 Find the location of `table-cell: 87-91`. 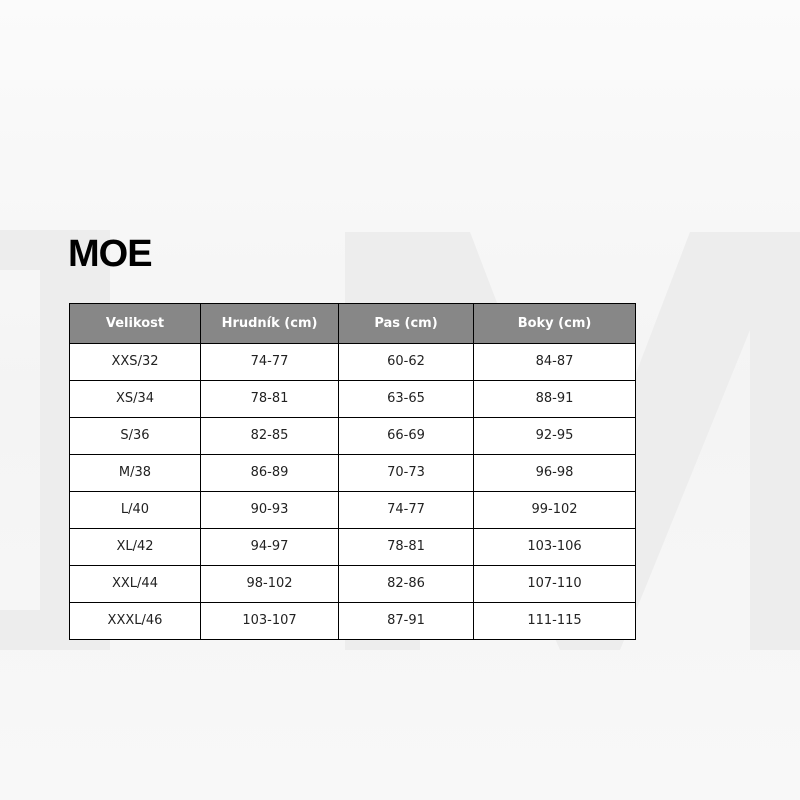

table-cell: 87-91 is located at coordinates (406, 621).